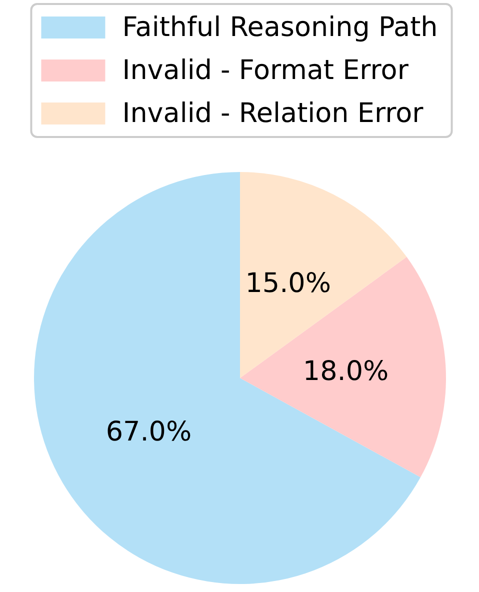  I want to click on data-label: 15.0%, so click(288, 284).